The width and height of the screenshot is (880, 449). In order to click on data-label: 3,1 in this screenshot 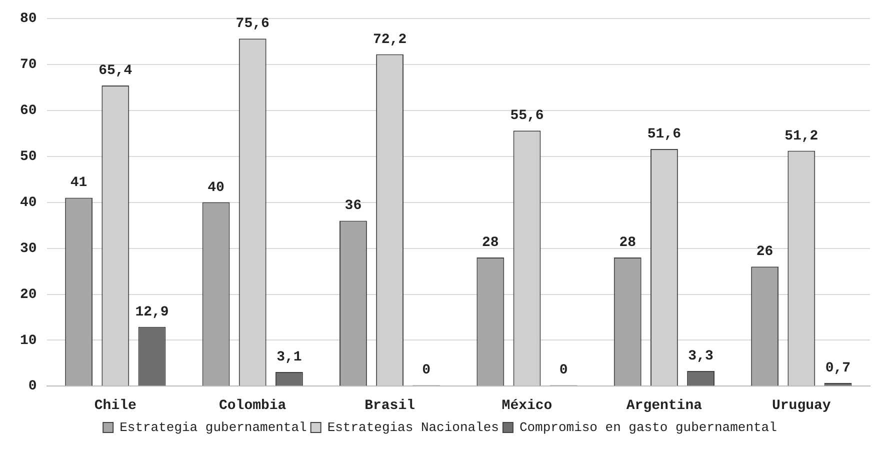, I will do `click(289, 357)`.